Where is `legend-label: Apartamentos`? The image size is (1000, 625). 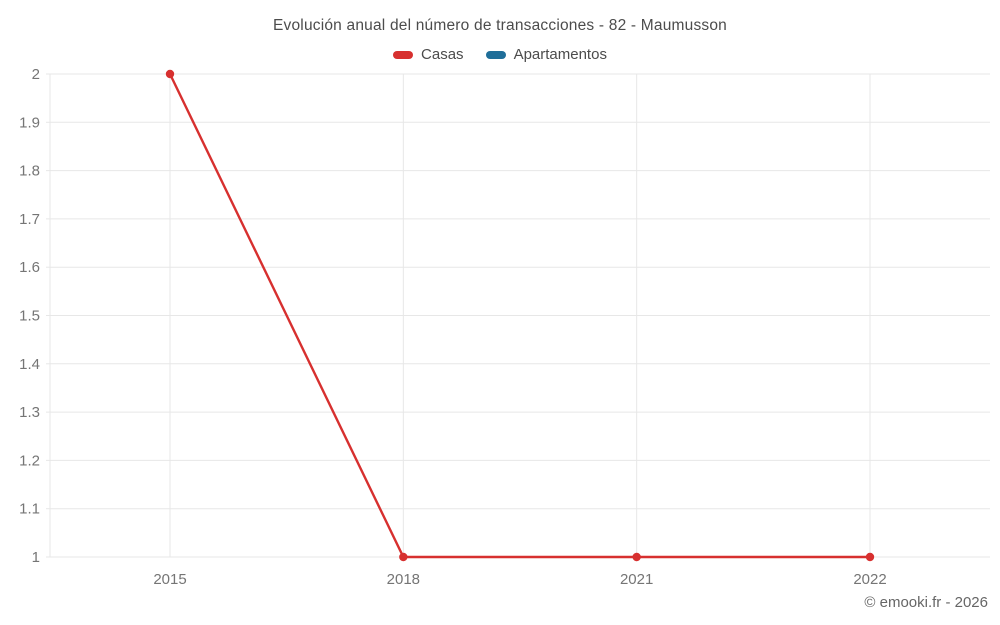 legend-label: Apartamentos is located at coordinates (560, 54).